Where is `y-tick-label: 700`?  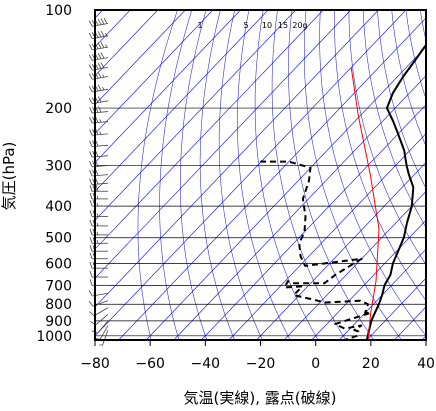
y-tick-label: 700 is located at coordinates (58, 286).